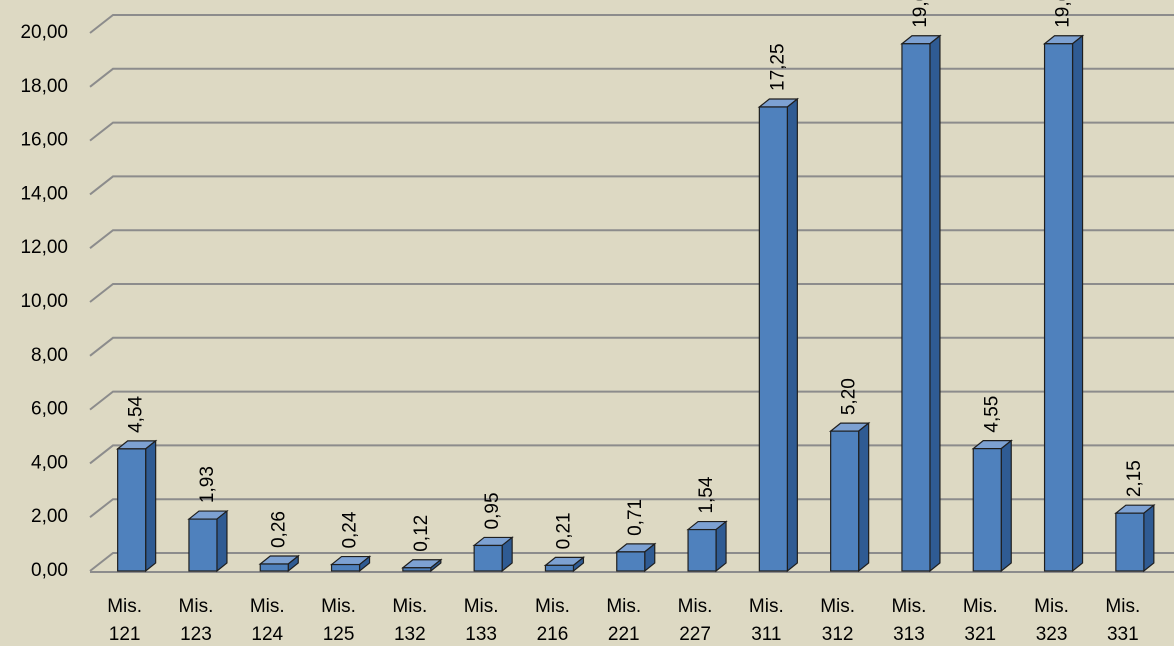 Image resolution: width=1174 pixels, height=646 pixels. Describe the element at coordinates (207, 484) in the screenshot. I see `value-label: 1,93` at that location.